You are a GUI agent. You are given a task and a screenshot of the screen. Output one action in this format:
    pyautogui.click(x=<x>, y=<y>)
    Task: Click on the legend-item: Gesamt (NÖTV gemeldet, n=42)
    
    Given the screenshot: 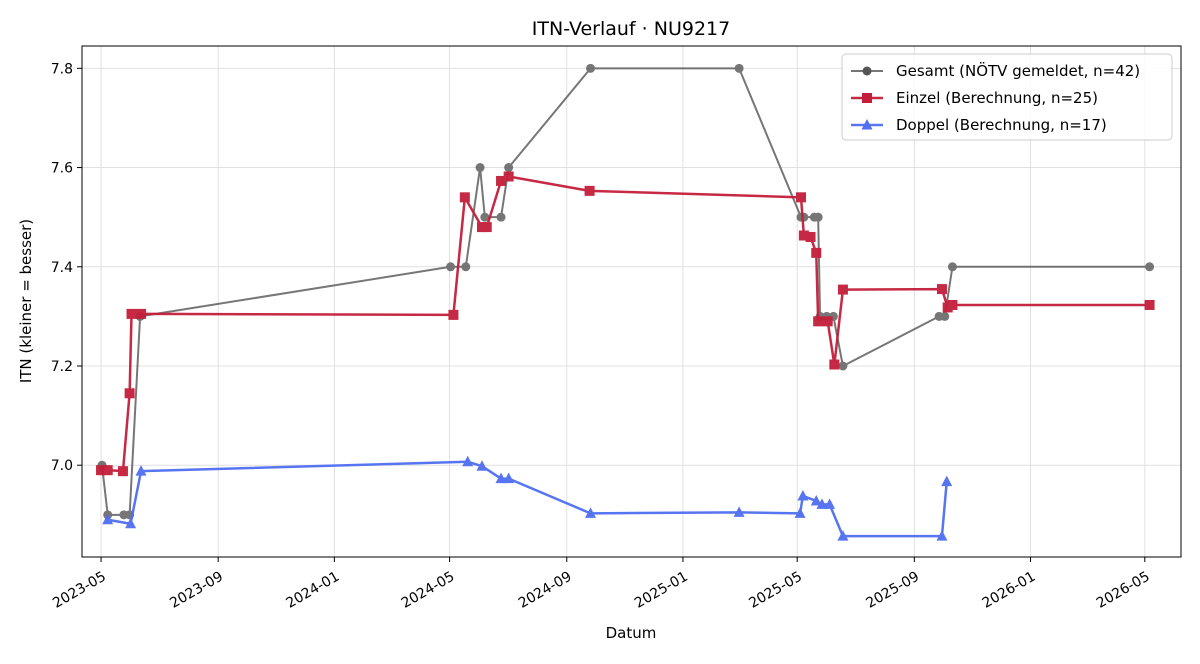 What is the action you would take?
    pyautogui.click(x=995, y=70)
    